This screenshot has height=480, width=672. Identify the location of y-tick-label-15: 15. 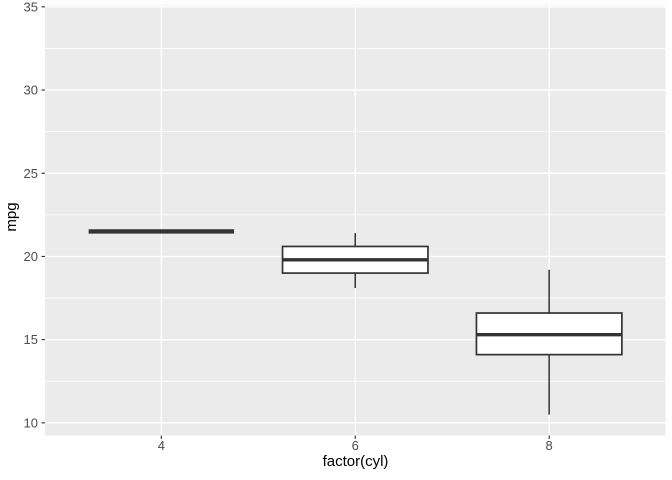
(31, 339).